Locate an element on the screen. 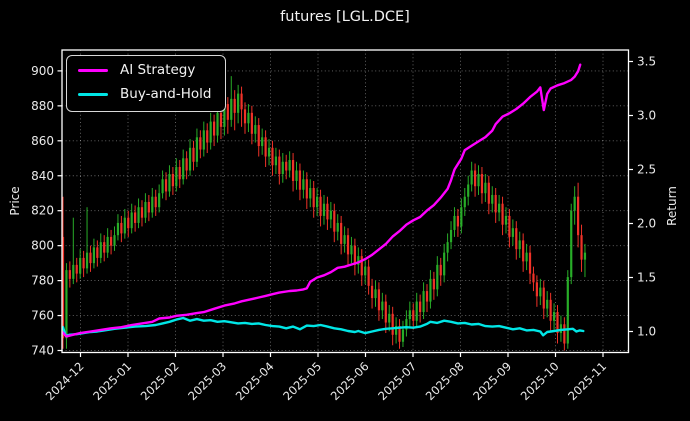 The height and width of the screenshot is (421, 690). x-tick-label: 2025-04 is located at coordinates (255, 381).